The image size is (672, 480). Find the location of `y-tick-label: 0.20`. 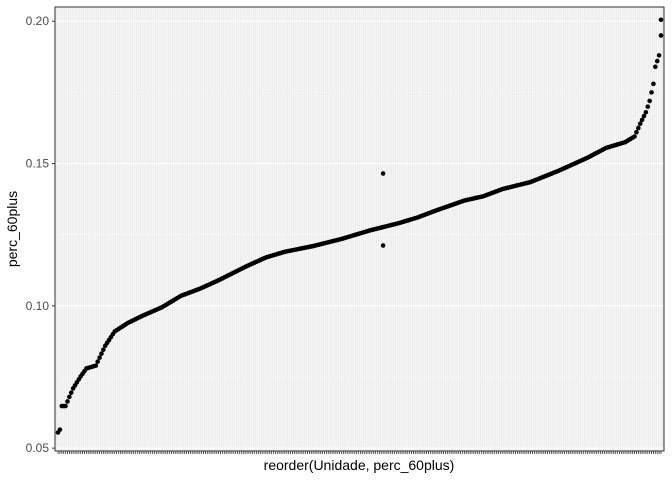

y-tick-label: 0.20 is located at coordinates (38, 21).